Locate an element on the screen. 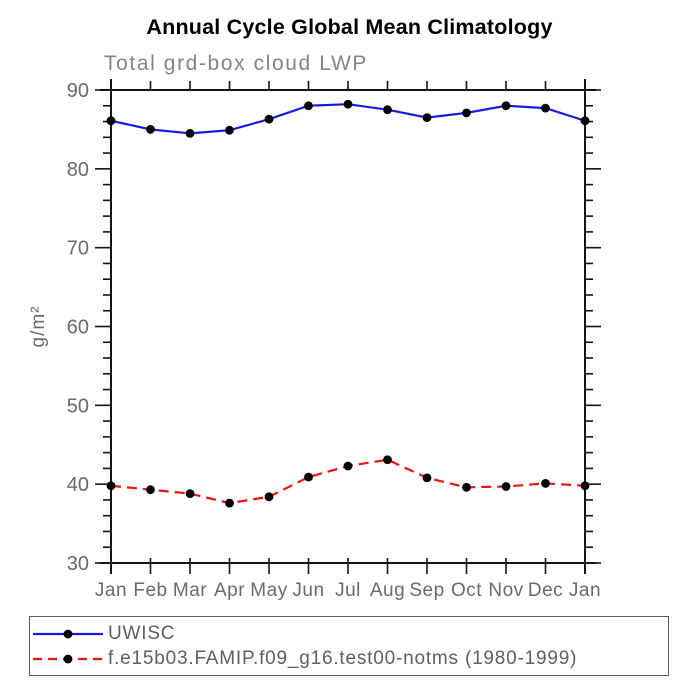 This screenshot has height=699, width=699. y-tick-label: 30 is located at coordinates (78, 564).